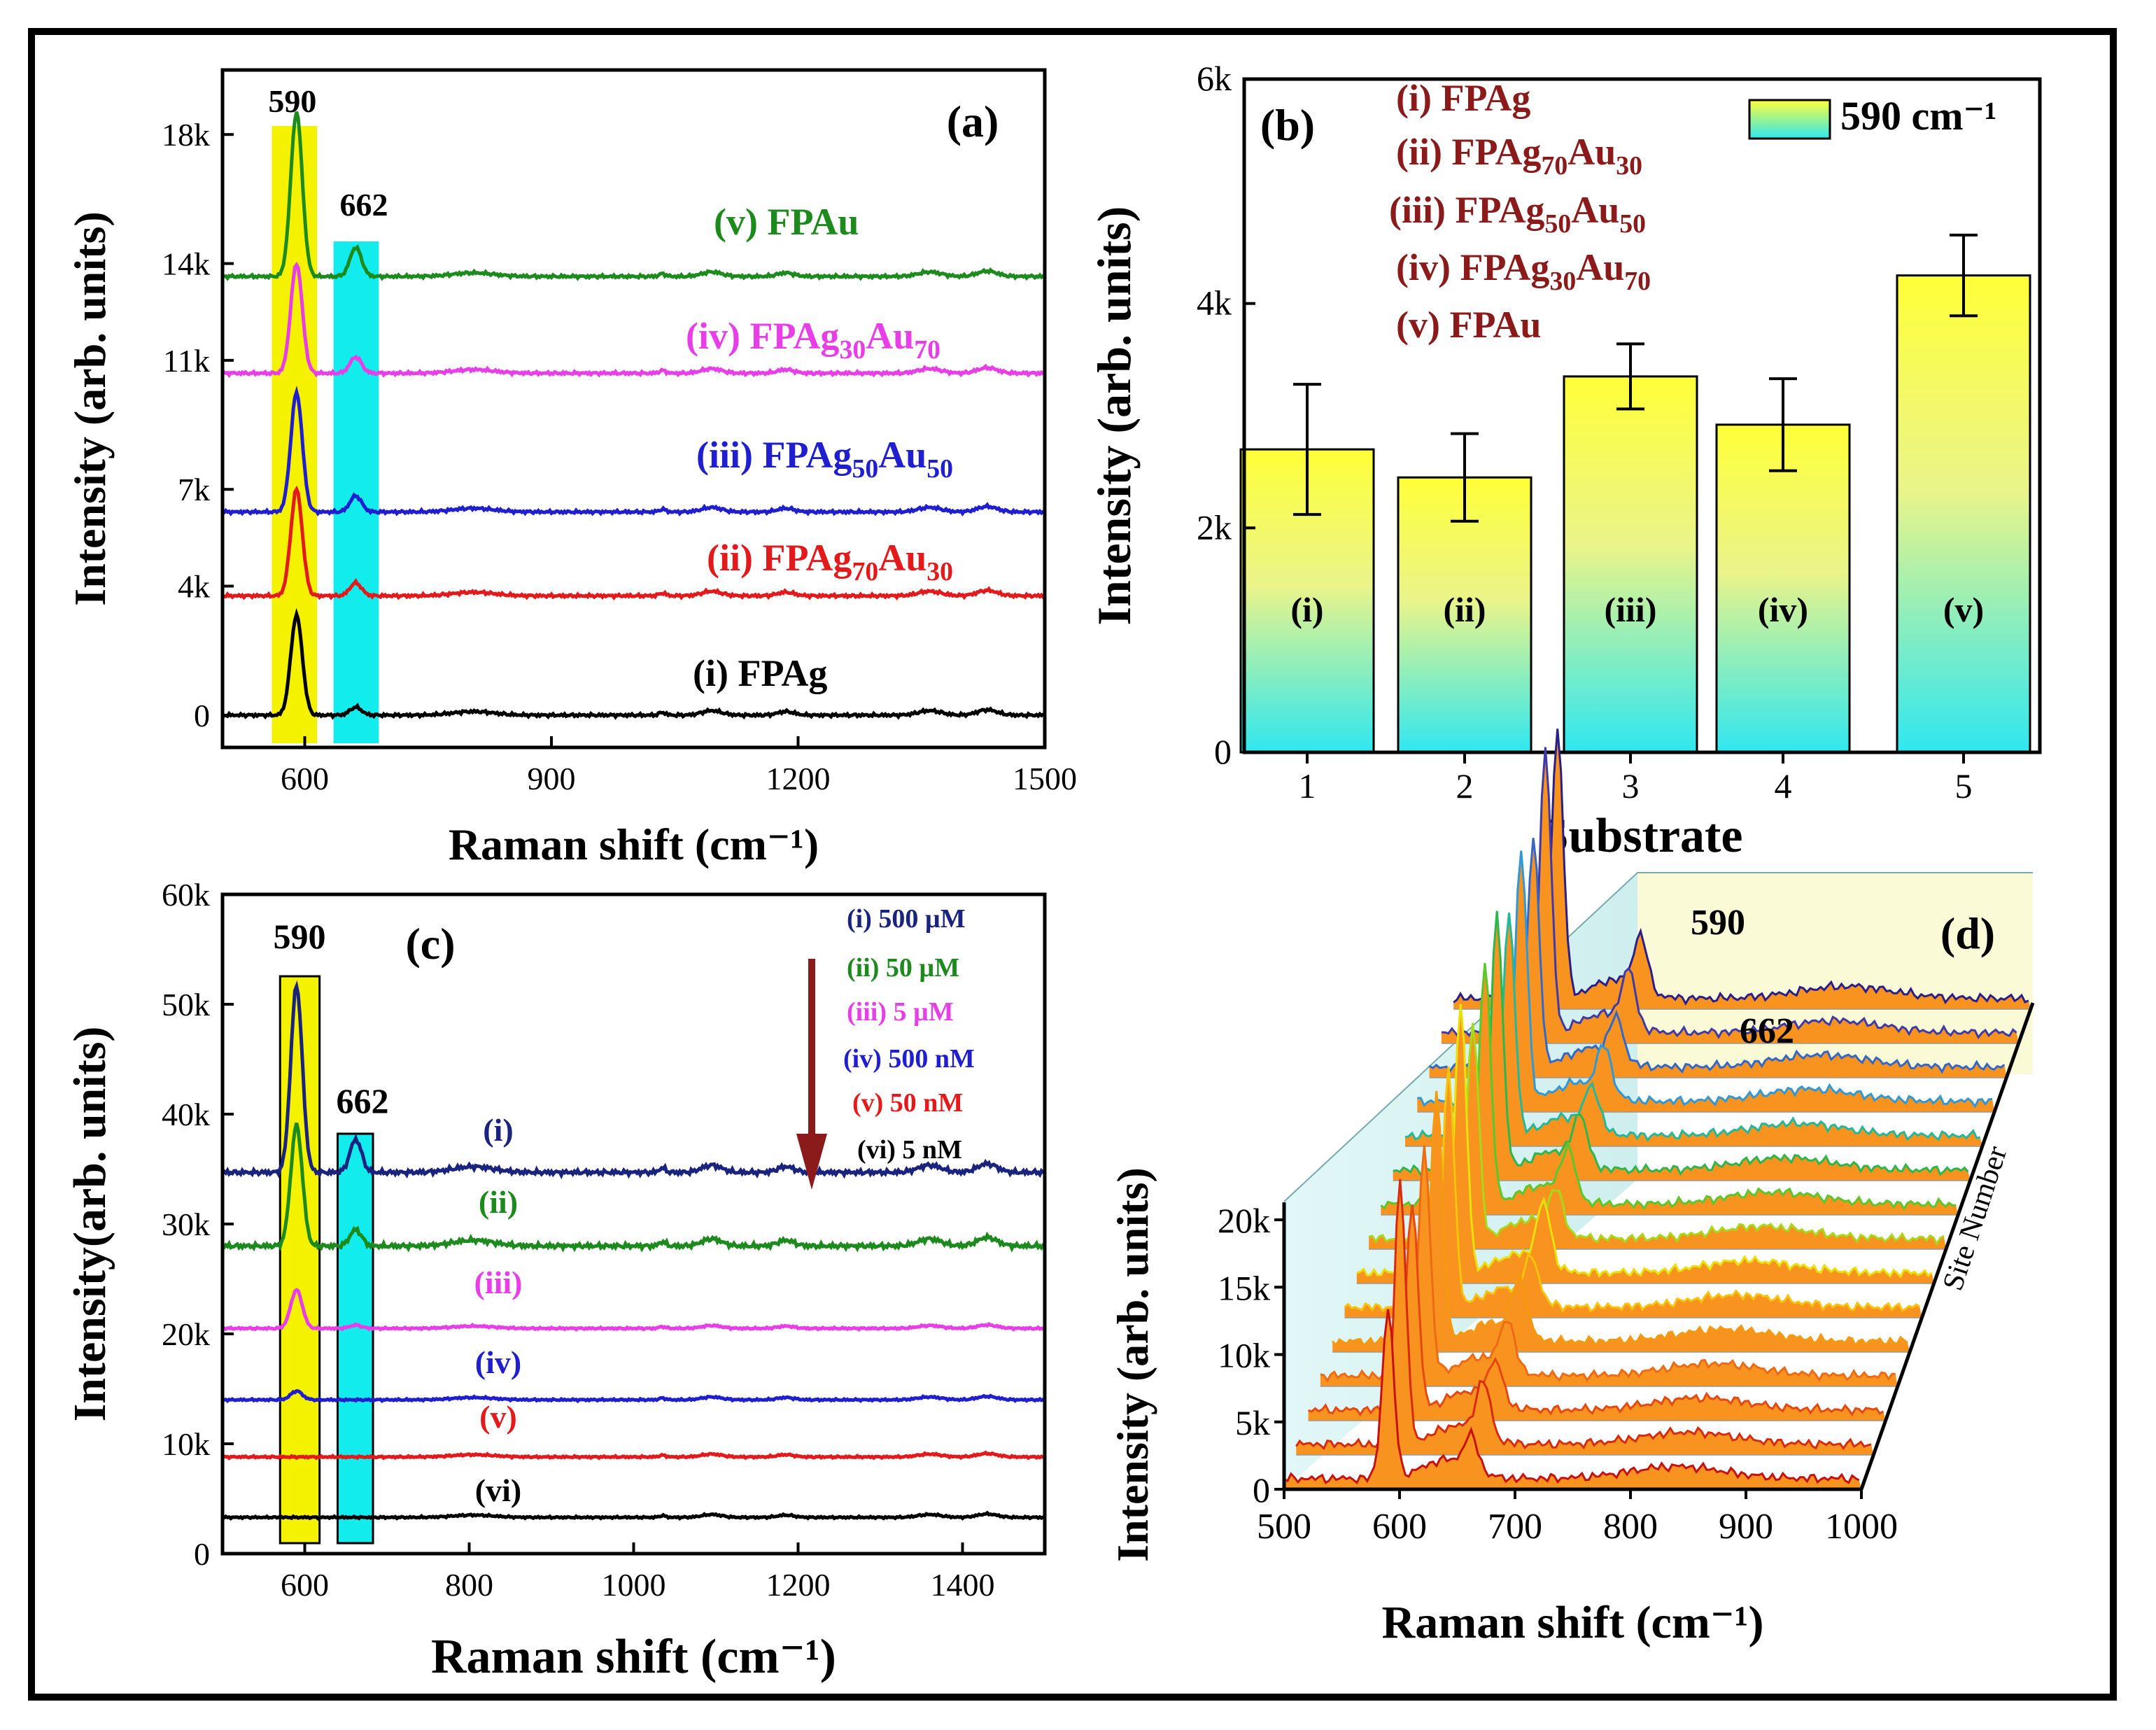 The height and width of the screenshot is (1730, 2156). I want to click on plot-frame-b, so click(1642, 415).